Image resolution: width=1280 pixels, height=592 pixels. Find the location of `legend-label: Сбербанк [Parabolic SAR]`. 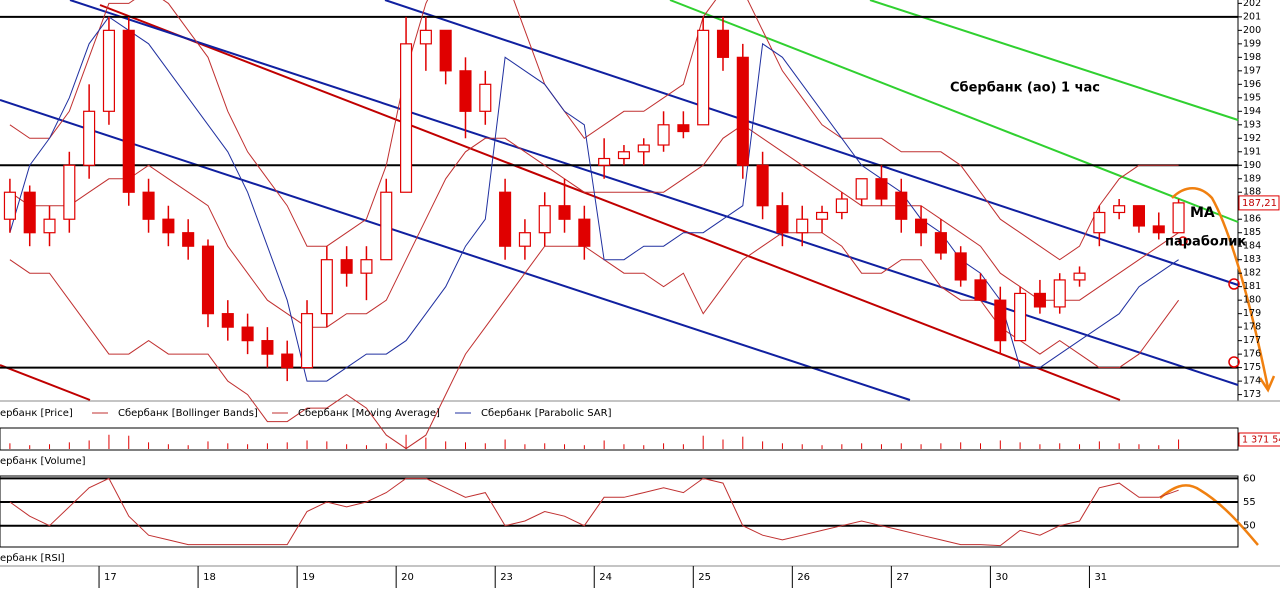

legend-label: Сбербанк [Parabolic SAR] is located at coordinates (546, 413).